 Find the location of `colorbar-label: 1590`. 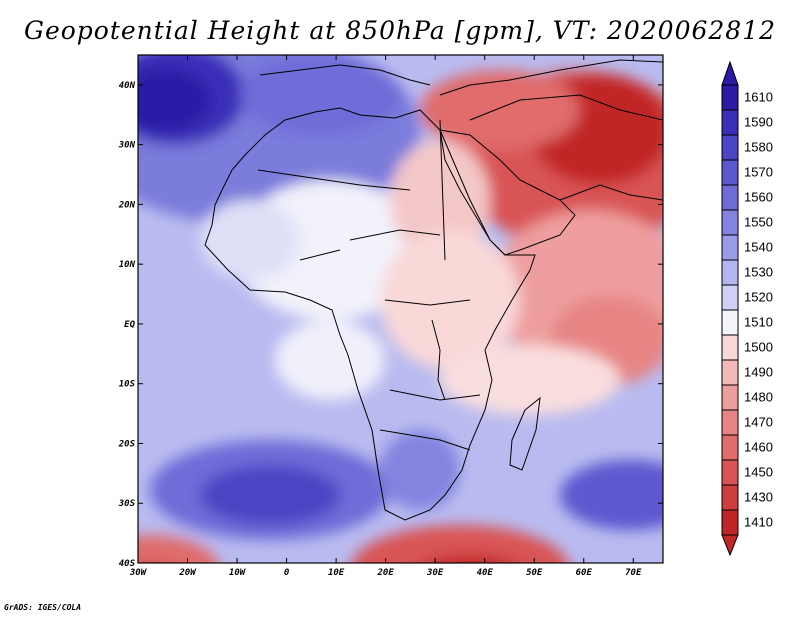

colorbar-label: 1590 is located at coordinates (758, 122).